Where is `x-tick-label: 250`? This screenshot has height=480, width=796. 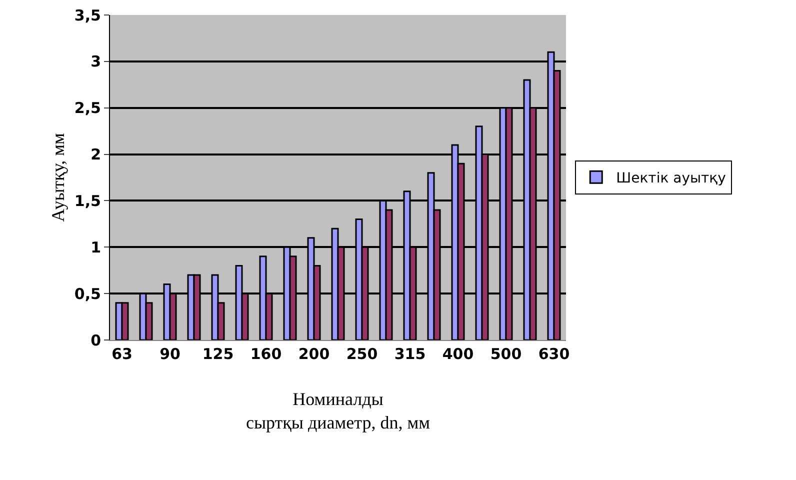 x-tick-label: 250 is located at coordinates (362, 354).